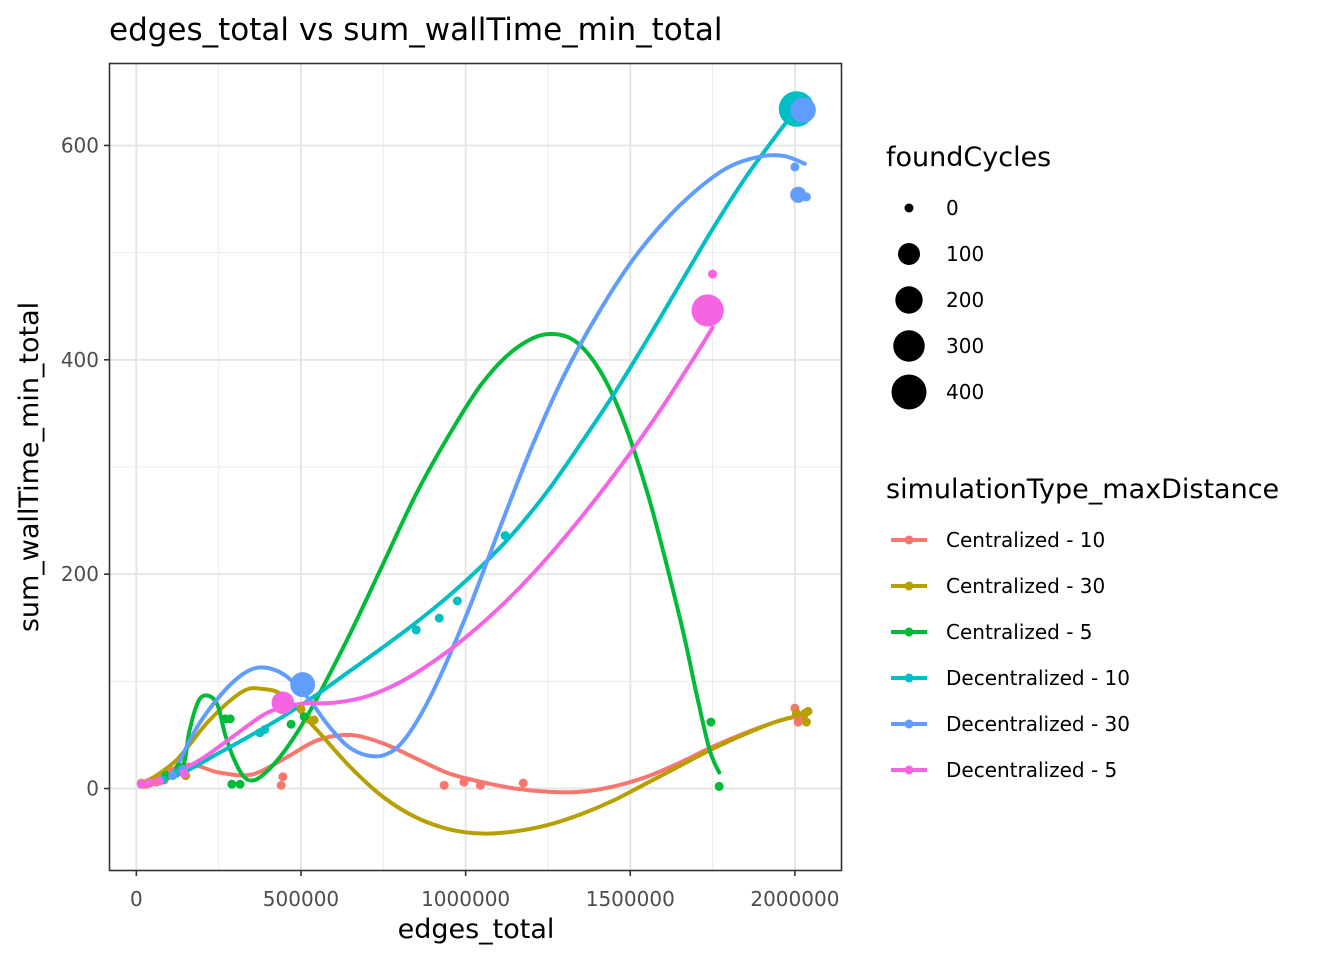  What do you see at coordinates (1038, 724) in the screenshot?
I see `color-legend-label: Decentralized - 30` at bounding box center [1038, 724].